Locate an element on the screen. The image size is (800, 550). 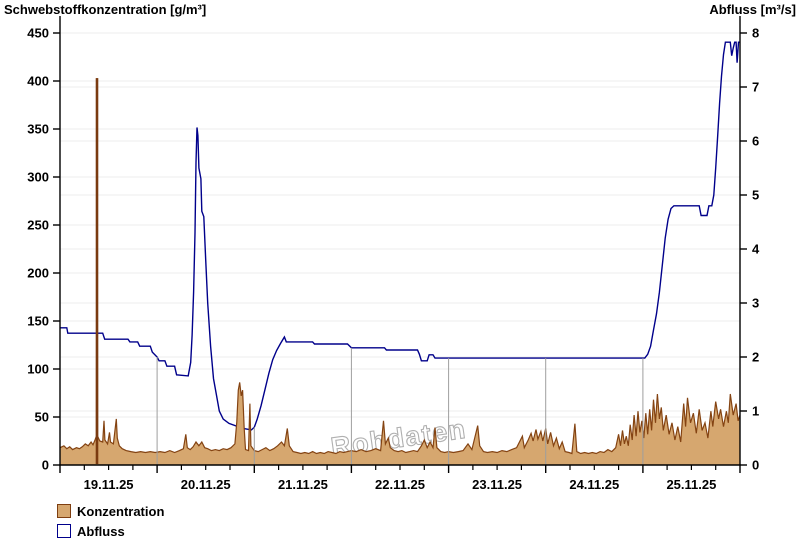
left-tick-label: 250 is located at coordinates (38, 225).